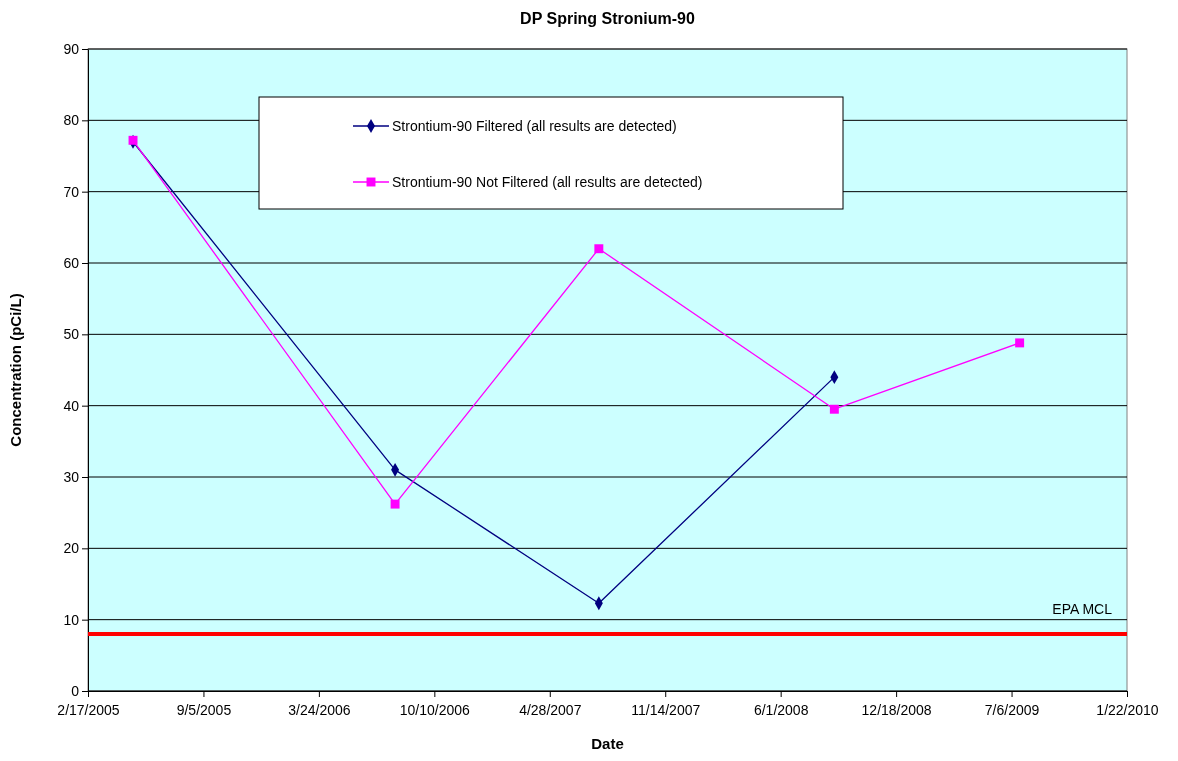 This screenshot has height=761, width=1178. What do you see at coordinates (75, 690) in the screenshot?
I see `y-tick-label: 0` at bounding box center [75, 690].